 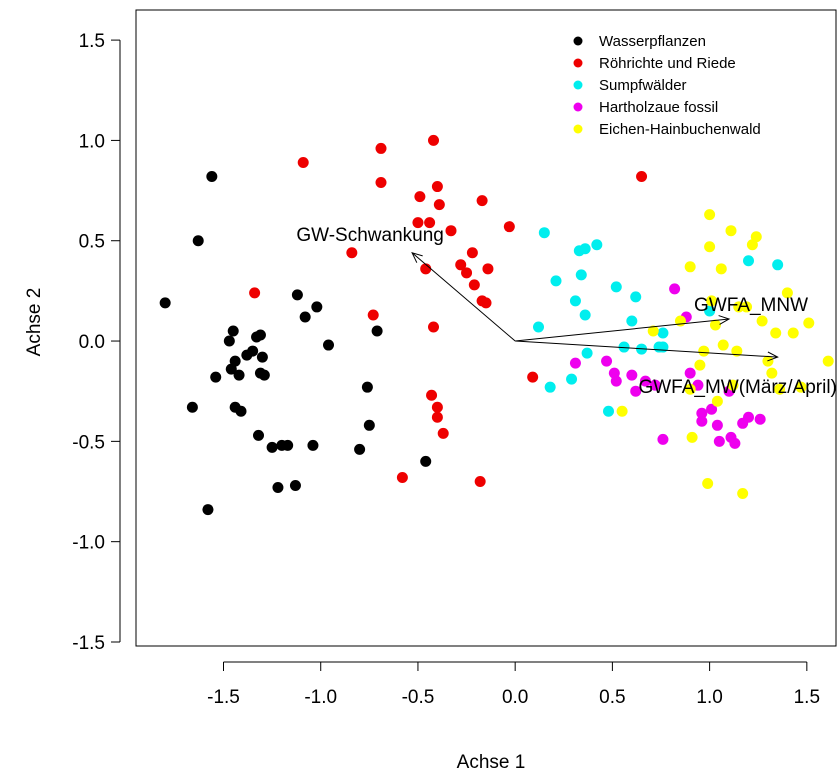 What do you see at coordinates (643, 85) in the screenshot?
I see `legend-label: Sumpfwälder` at bounding box center [643, 85].